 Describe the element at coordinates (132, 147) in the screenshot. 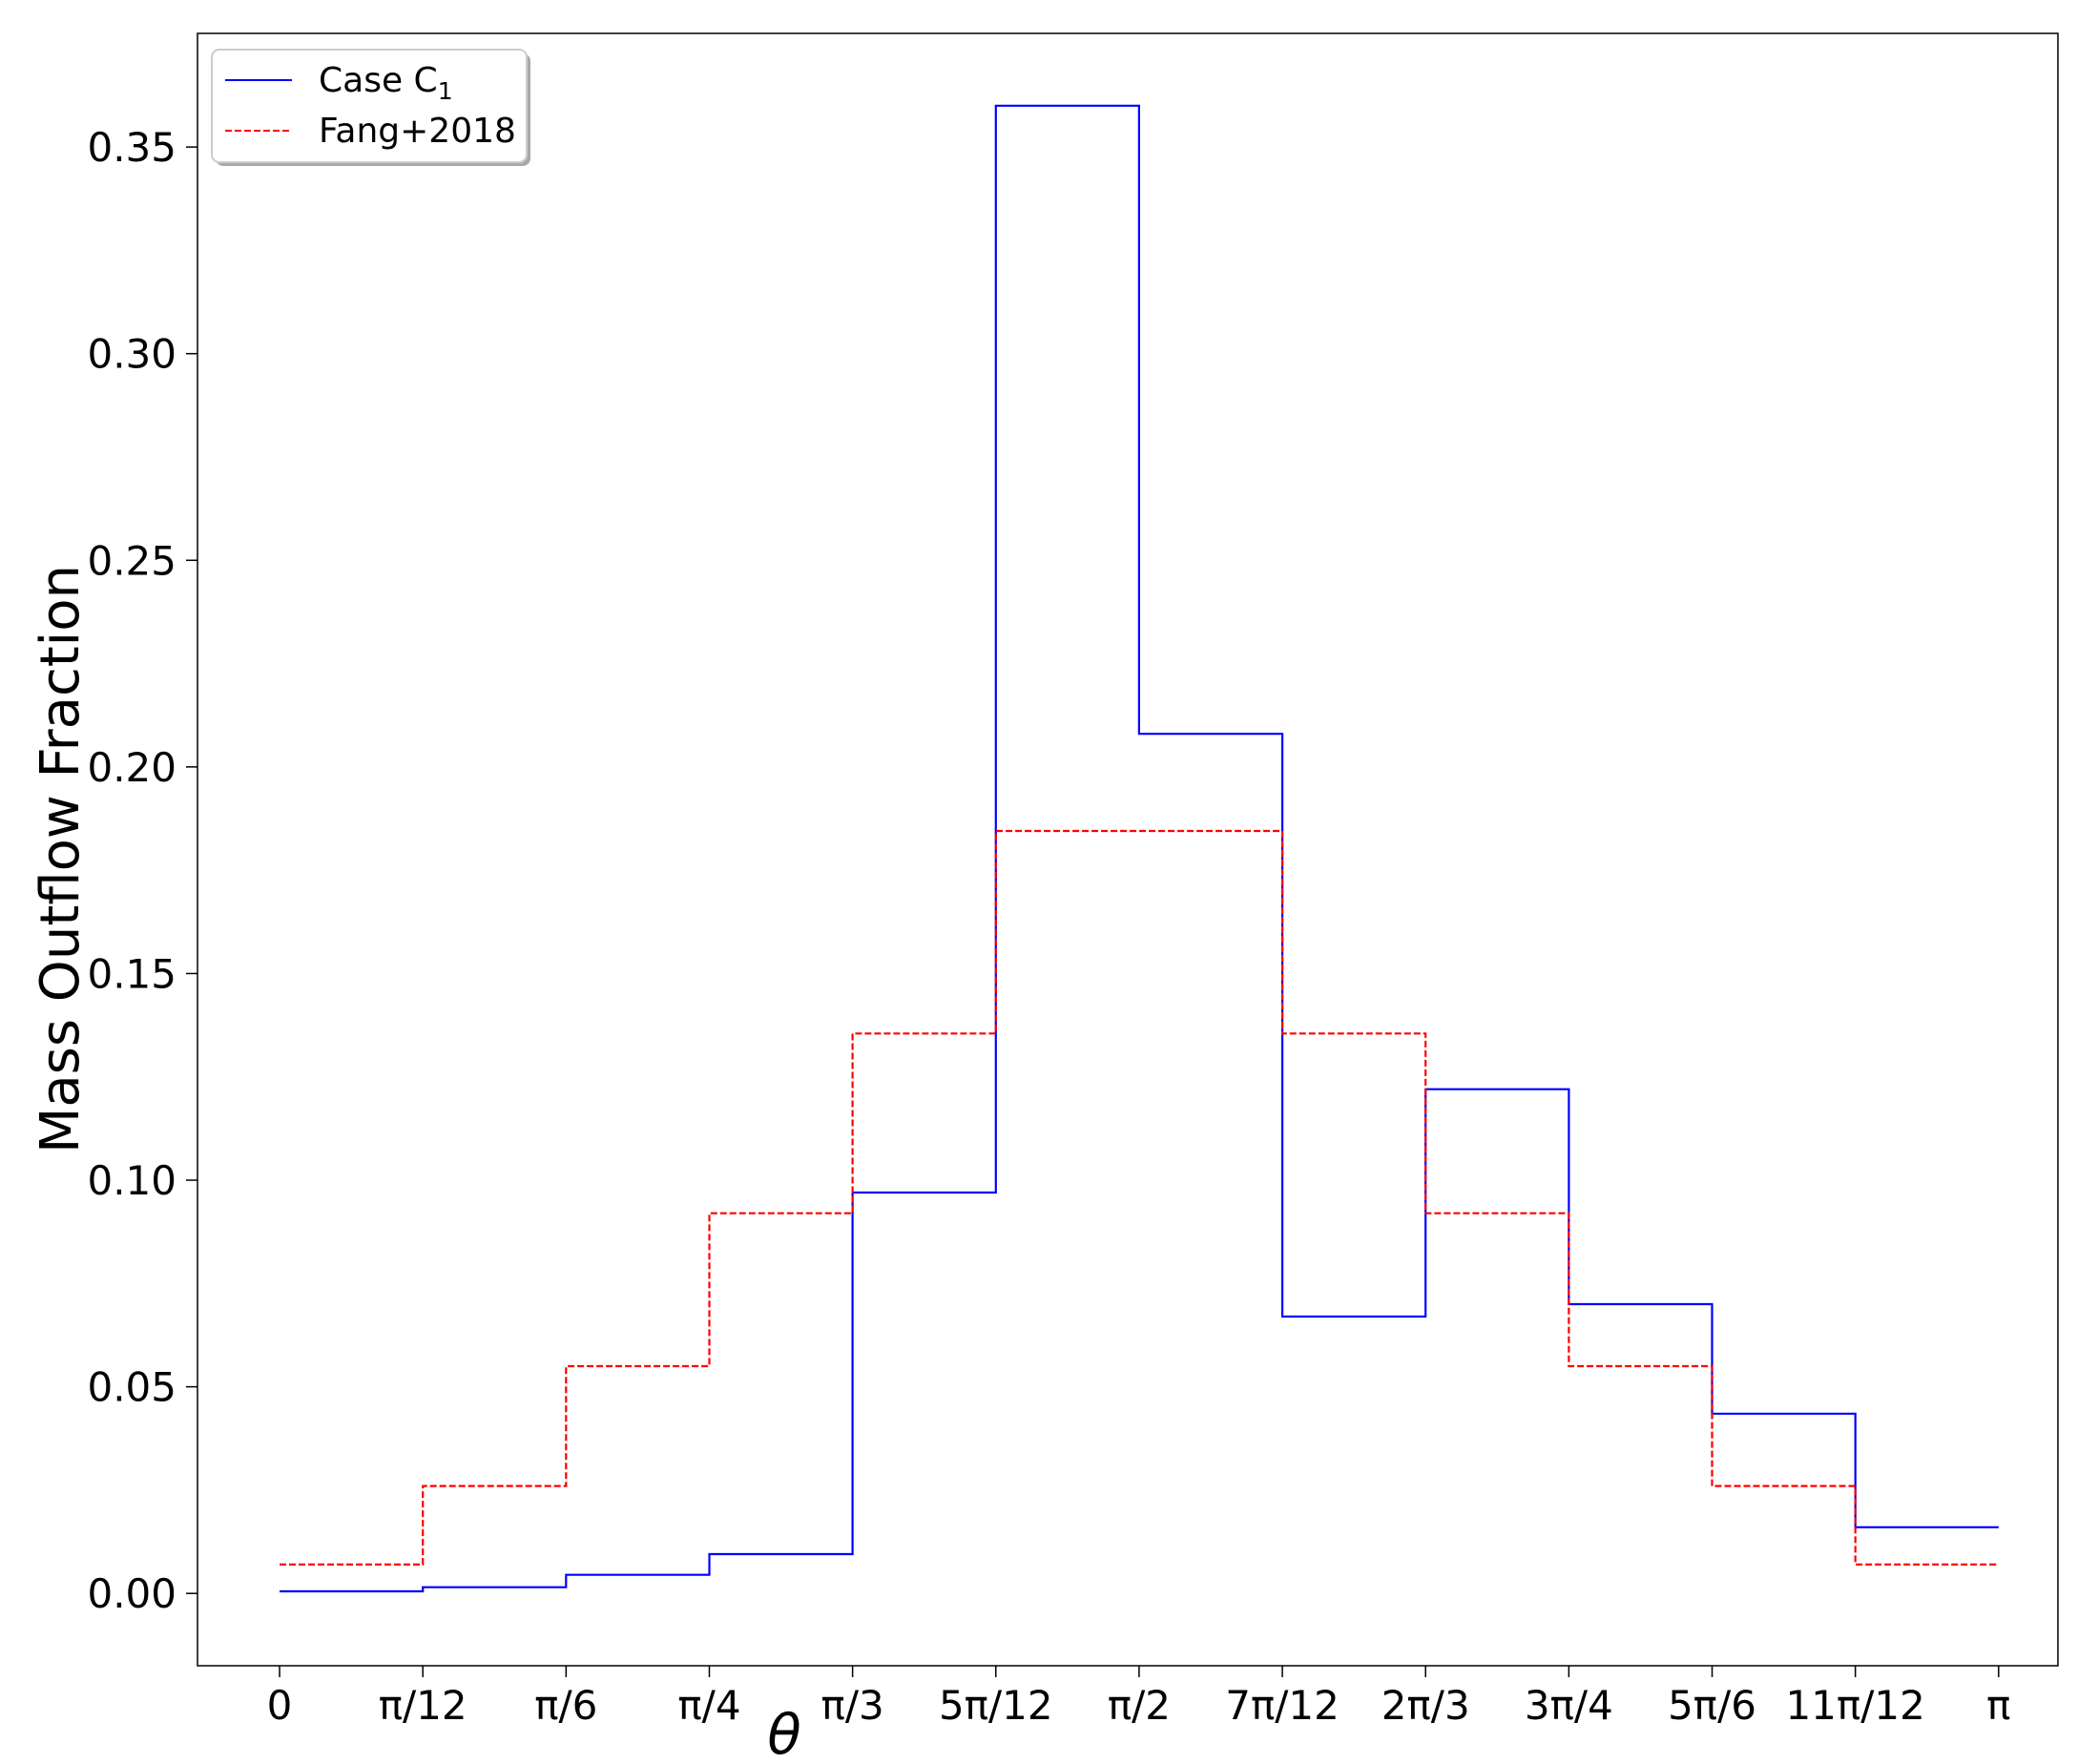

I see `y-tick-label: 0.35` at that location.